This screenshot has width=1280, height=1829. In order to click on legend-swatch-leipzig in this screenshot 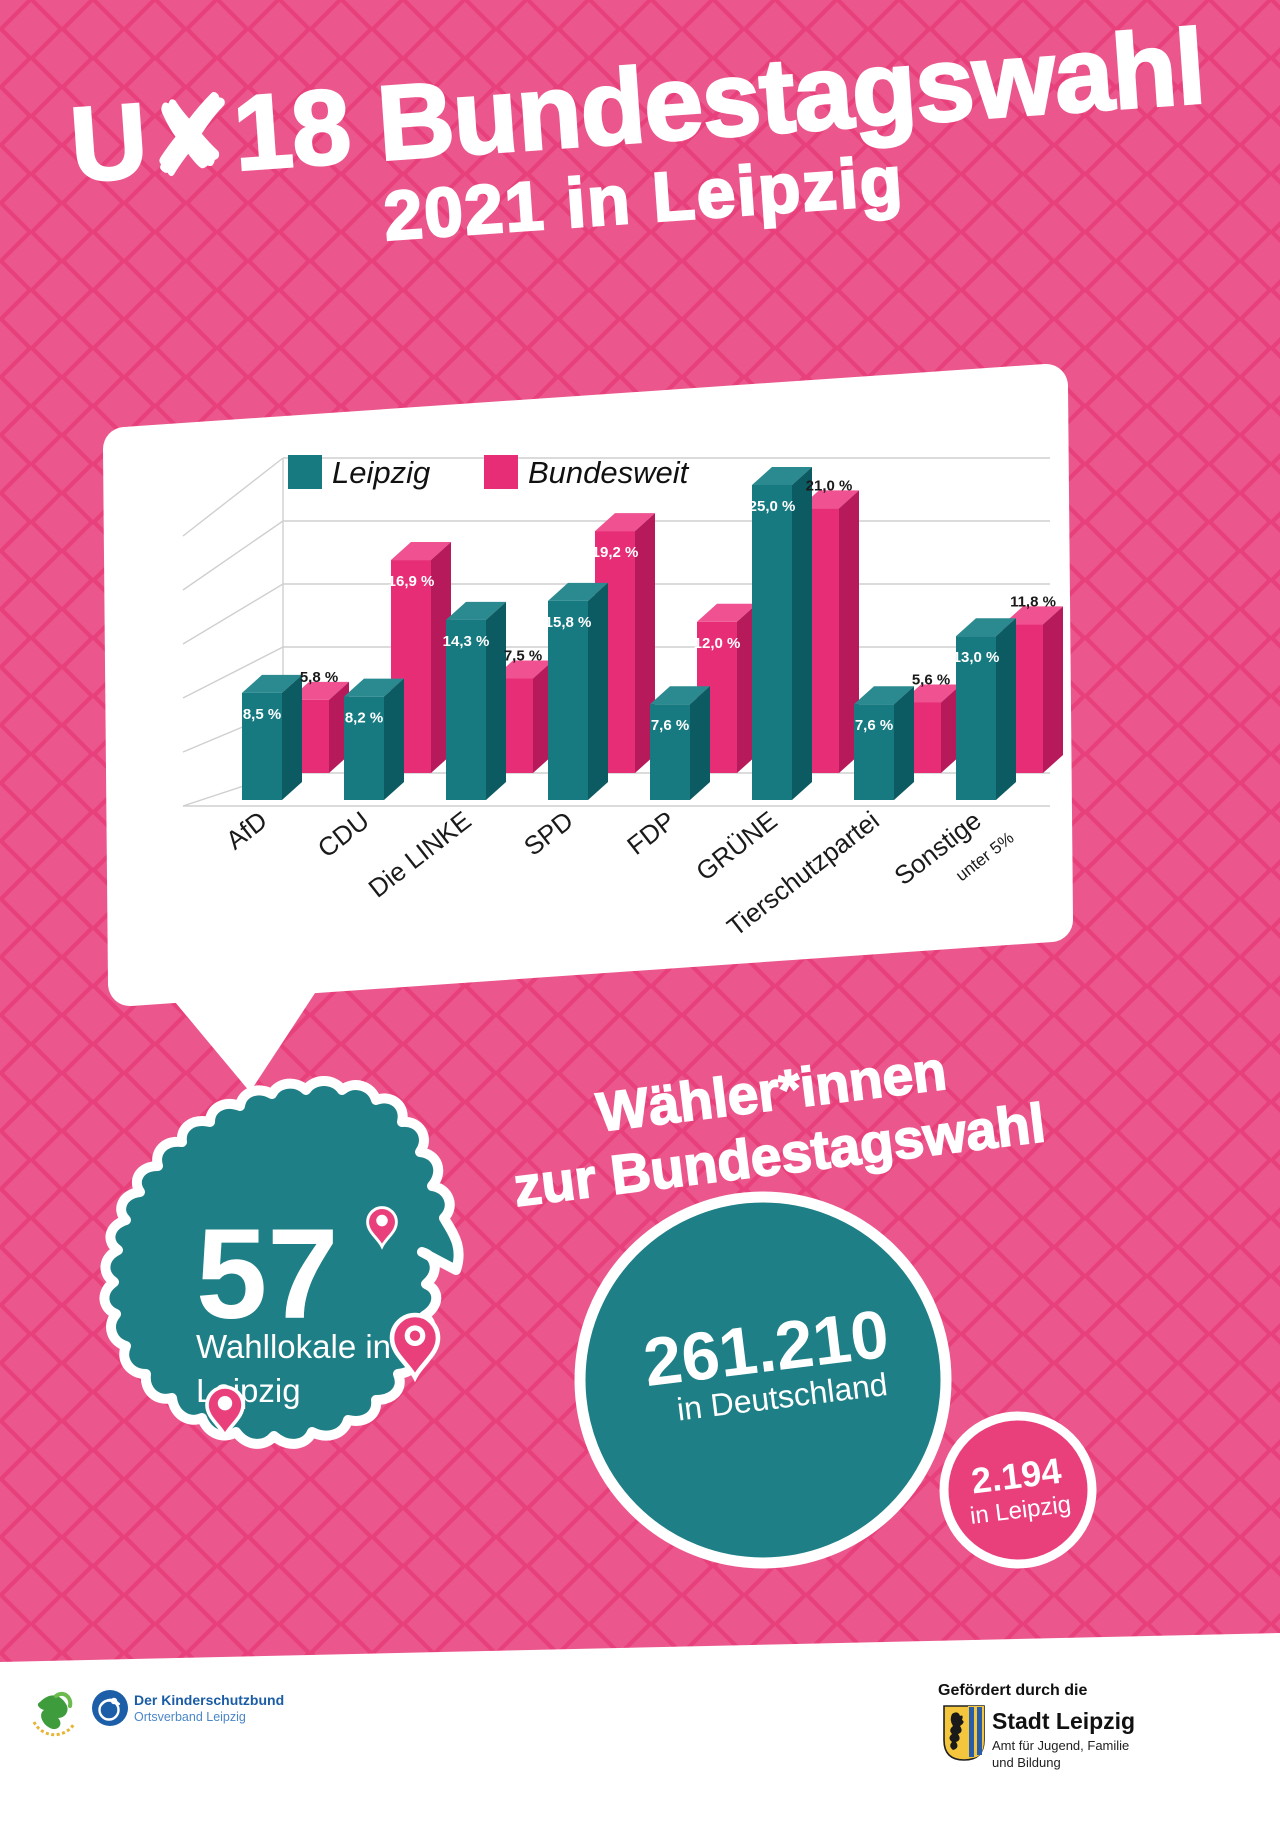, I will do `click(305, 472)`.